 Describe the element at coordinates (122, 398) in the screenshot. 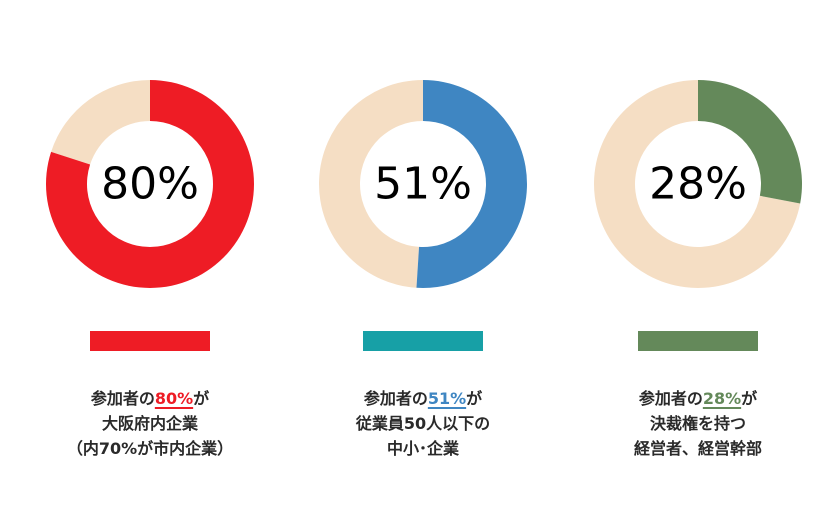

I see `caption-1-prefix: 参加者の` at that location.